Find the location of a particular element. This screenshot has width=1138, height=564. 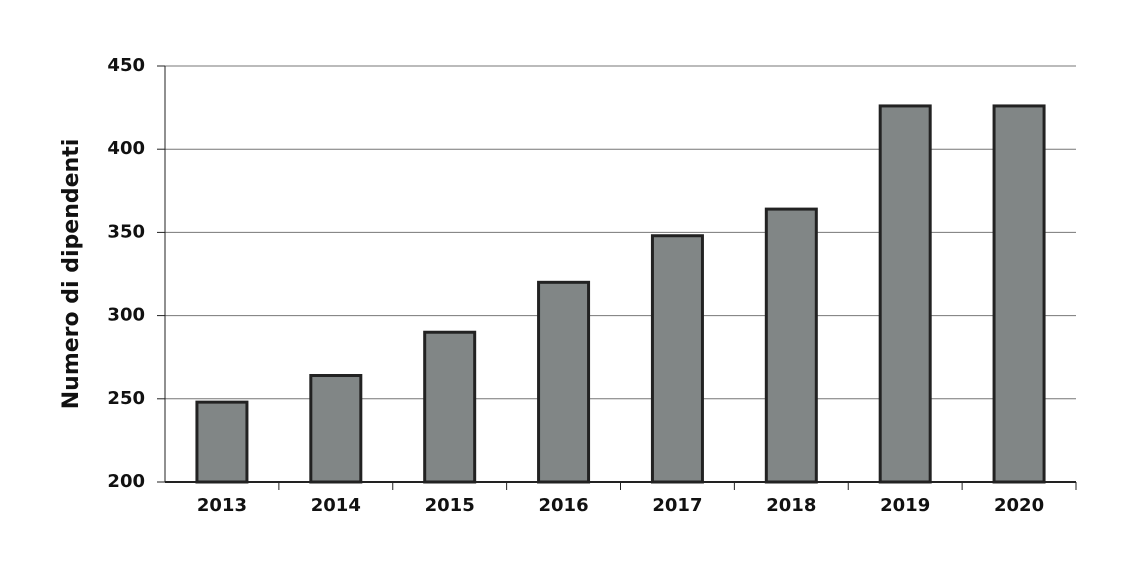

y-tick-label: 350 is located at coordinates (126, 231).